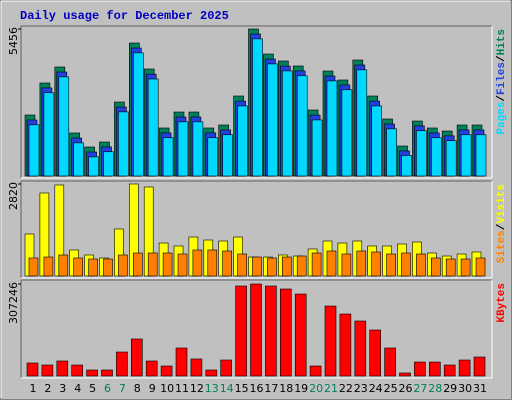 The width and height of the screenshot is (512, 400). What do you see at coordinates (331, 388) in the screenshot?
I see `x-tick-label: 21` at bounding box center [331, 388].